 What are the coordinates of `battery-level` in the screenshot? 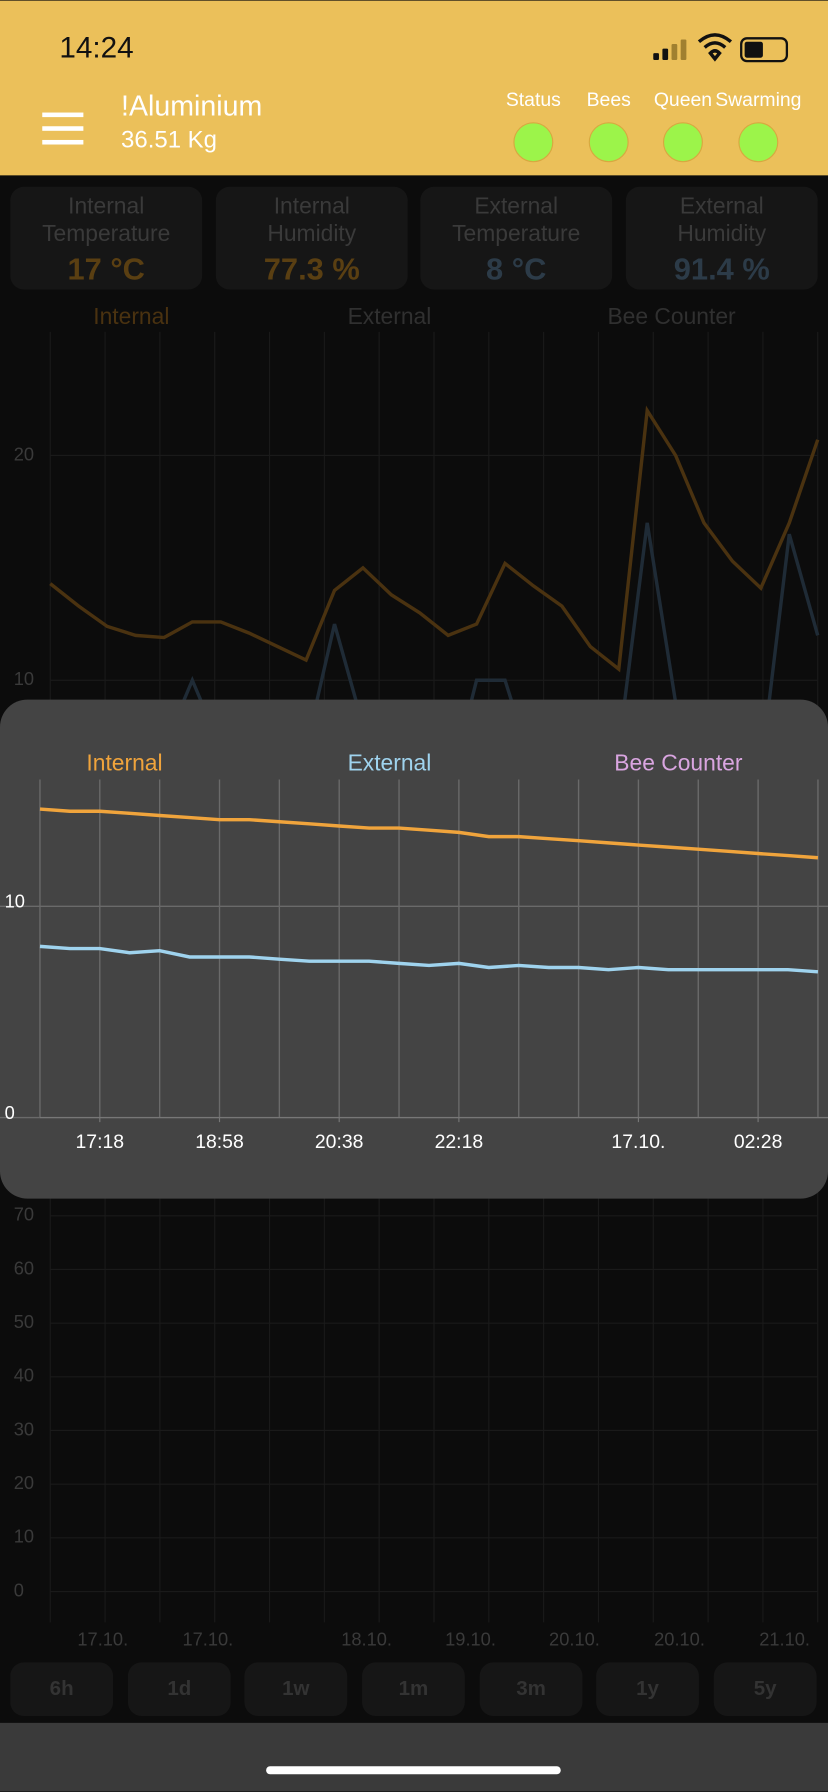 It's located at (753, 49).